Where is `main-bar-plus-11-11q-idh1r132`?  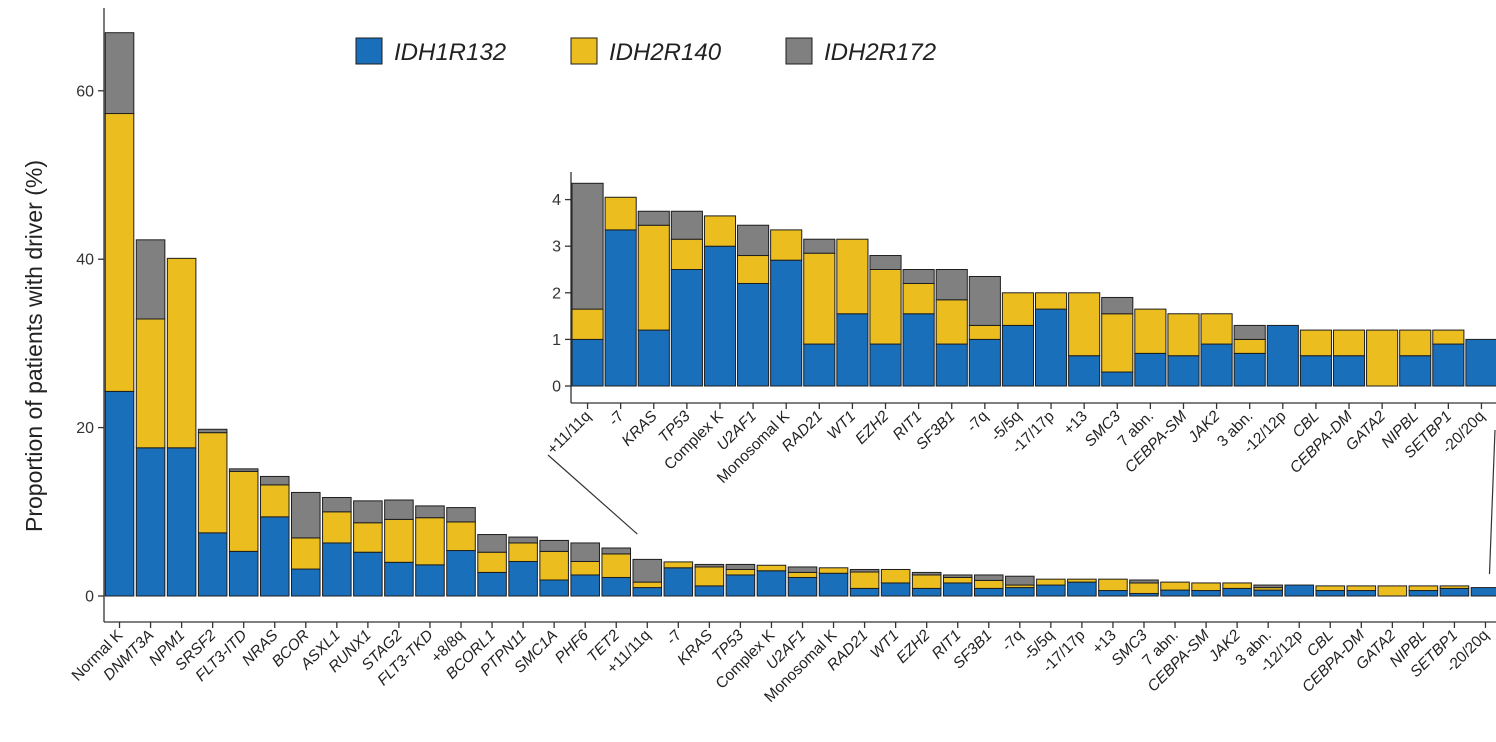
main-bar-plus-11-11q-idh1r132 is located at coordinates (647, 592).